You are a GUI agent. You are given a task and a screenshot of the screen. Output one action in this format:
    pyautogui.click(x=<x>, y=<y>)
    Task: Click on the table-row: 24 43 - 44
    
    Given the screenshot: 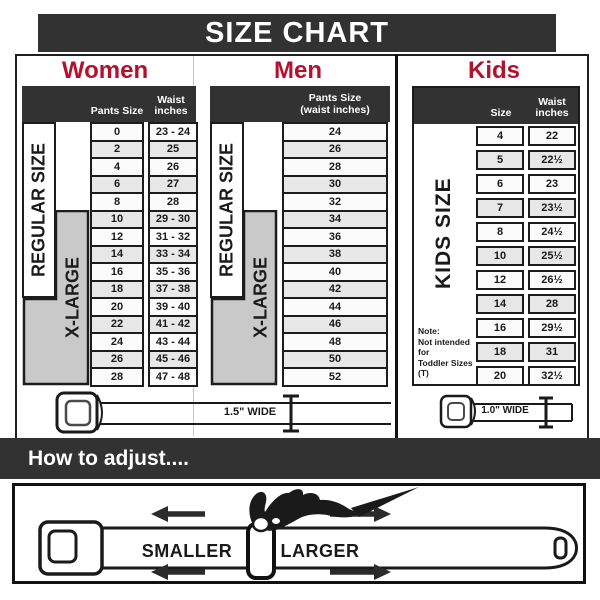 What is the action you would take?
    pyautogui.click(x=144, y=342)
    